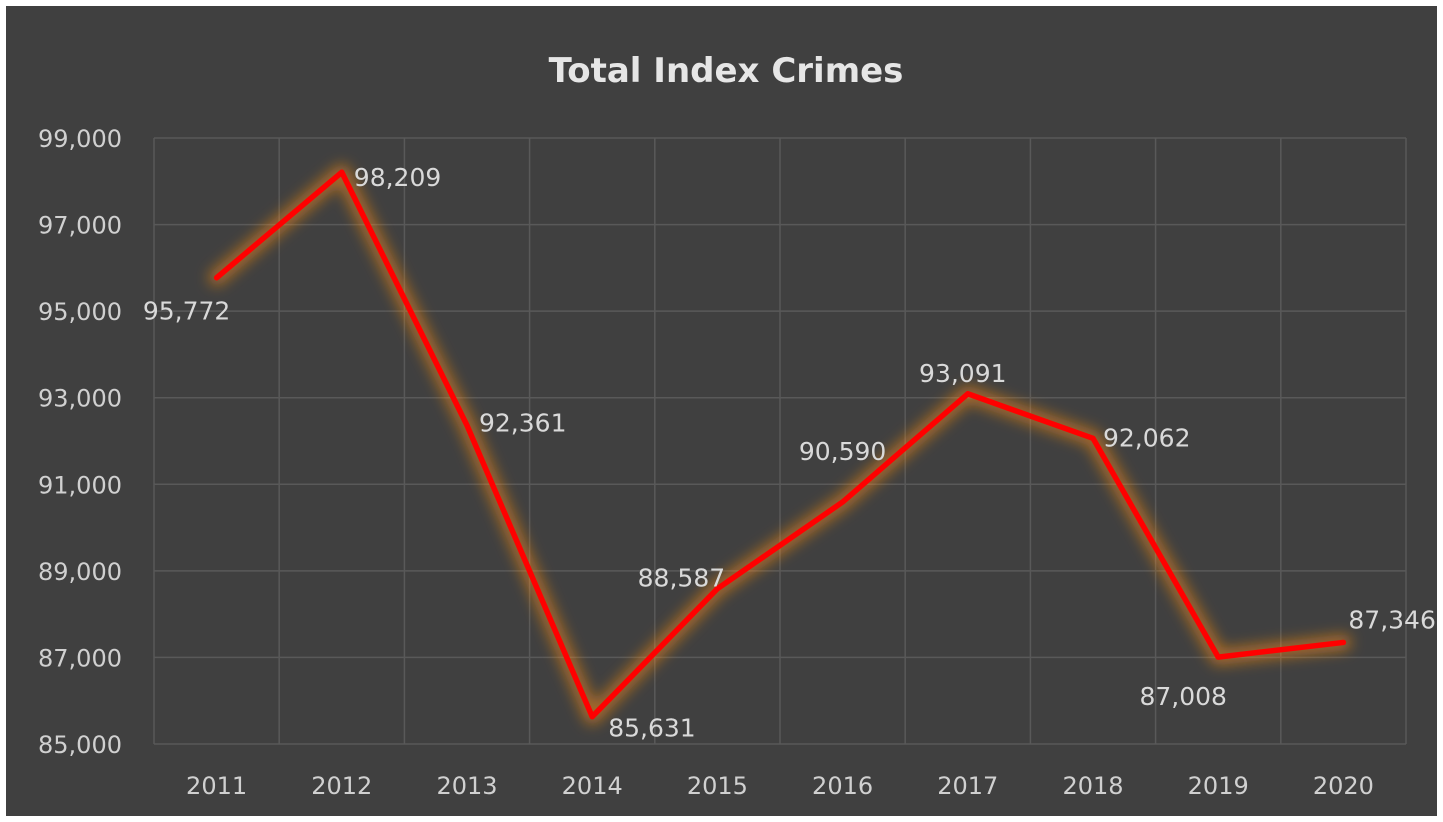  What do you see at coordinates (1343, 786) in the screenshot?
I see `x-tick-label: 2020` at bounding box center [1343, 786].